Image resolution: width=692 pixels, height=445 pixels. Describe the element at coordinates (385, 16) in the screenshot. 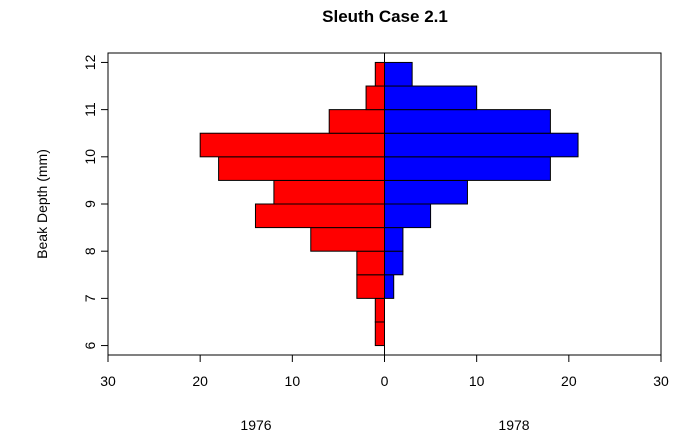

I see `chart-title: Sleuth Case 2.1` at that location.